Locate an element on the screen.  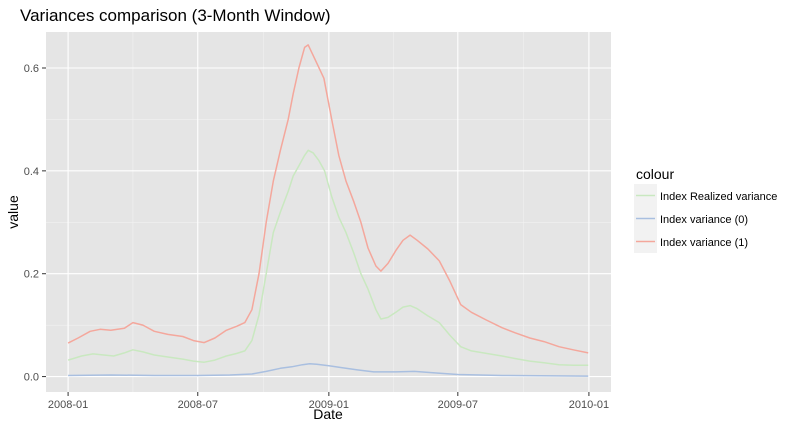
legend-label: Index variance (1) is located at coordinates (704, 243).